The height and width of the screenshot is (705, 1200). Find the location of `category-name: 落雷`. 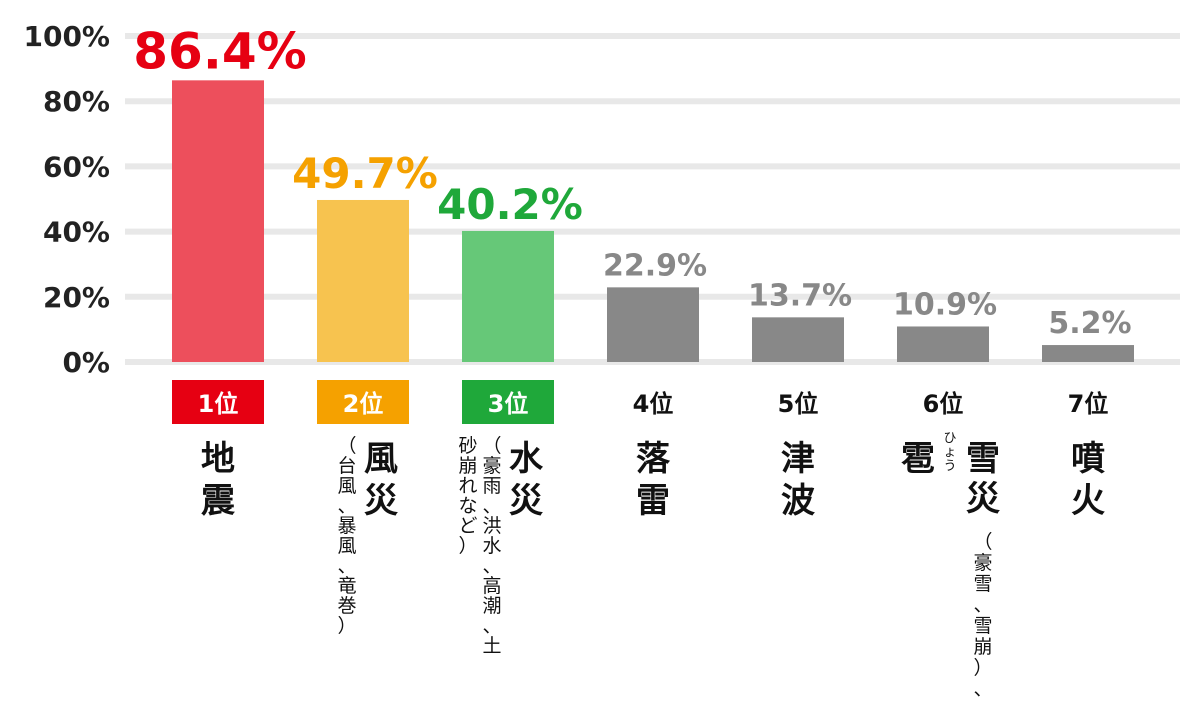

category-name: 落雷 is located at coordinates (653, 480).